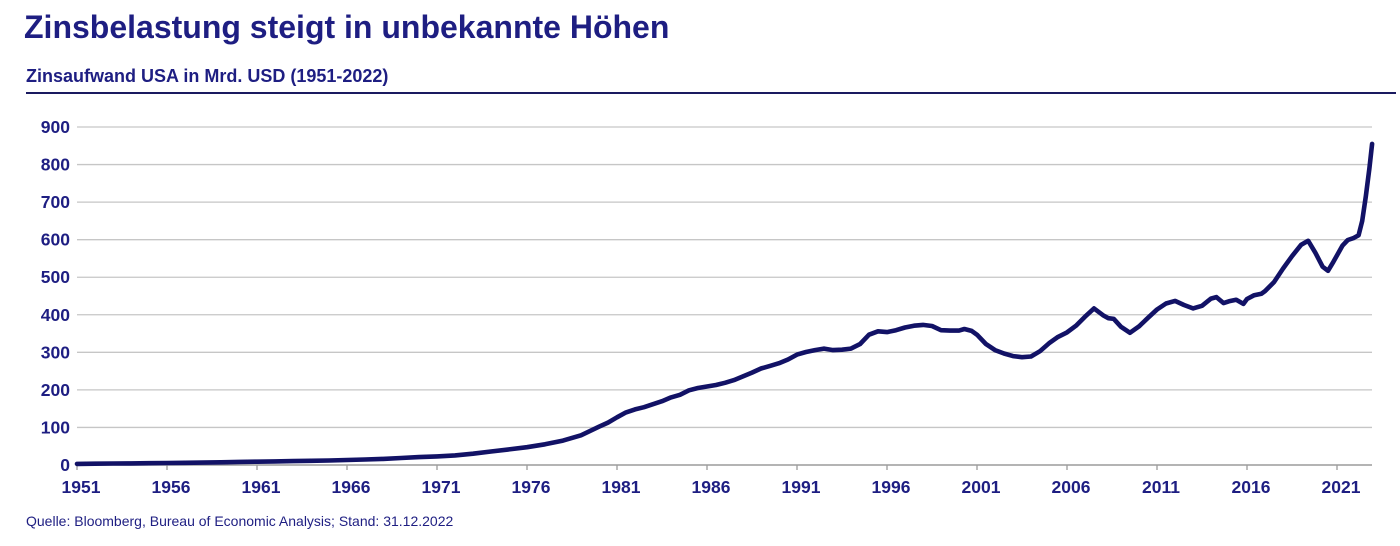 Image resolution: width=1400 pixels, height=546 pixels. What do you see at coordinates (81, 487) in the screenshot?
I see `x-axis-tick-label: 1951` at bounding box center [81, 487].